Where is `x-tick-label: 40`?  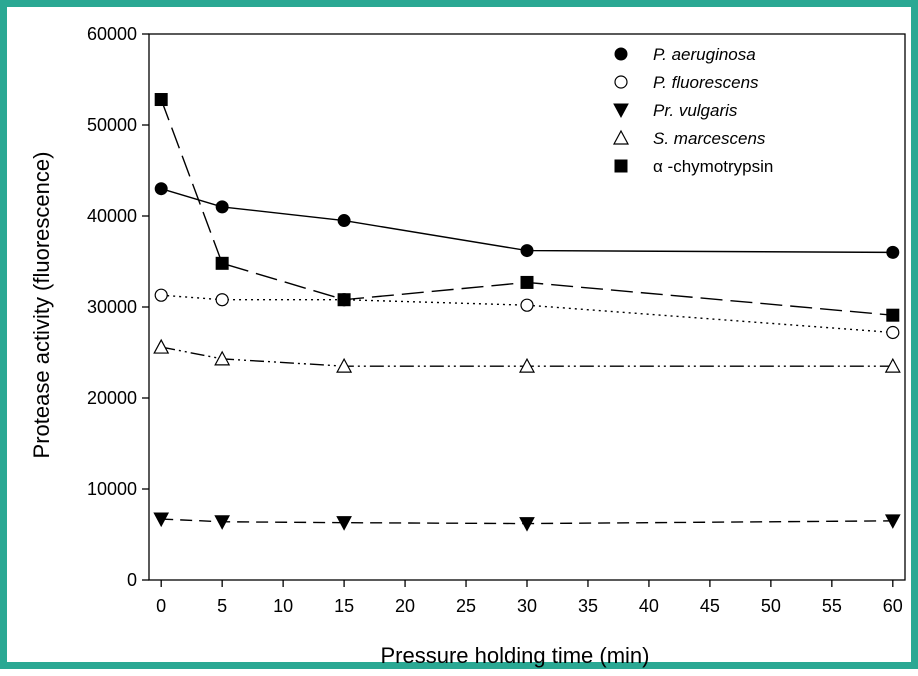
x-tick-label: 40 is located at coordinates (649, 606).